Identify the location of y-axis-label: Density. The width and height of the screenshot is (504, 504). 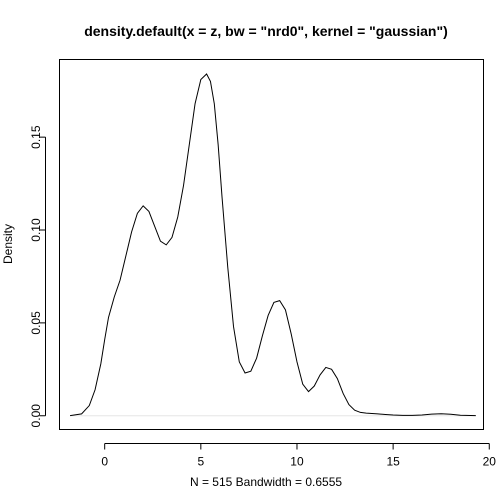
(8, 244).